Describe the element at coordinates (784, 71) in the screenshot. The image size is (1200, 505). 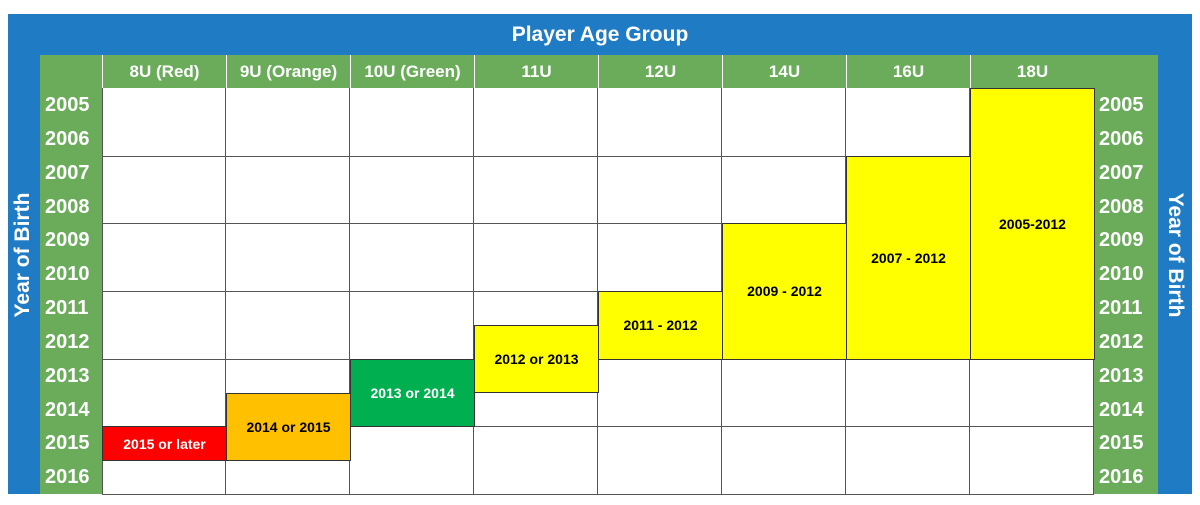
I see `column-header: 14U` at that location.